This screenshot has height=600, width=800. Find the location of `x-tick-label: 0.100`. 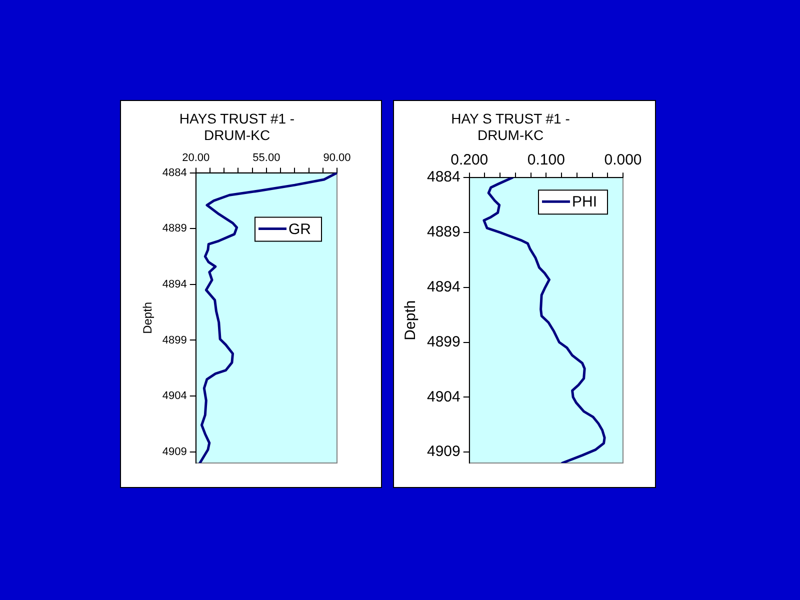

x-tick-label: 0.100 is located at coordinates (546, 160).